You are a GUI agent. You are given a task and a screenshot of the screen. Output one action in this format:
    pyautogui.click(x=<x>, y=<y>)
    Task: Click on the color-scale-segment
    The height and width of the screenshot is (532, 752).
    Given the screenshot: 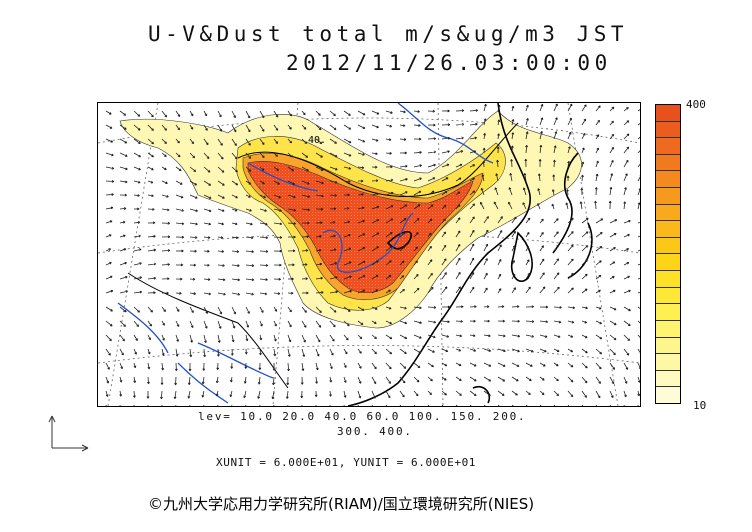 What is the action you would take?
    pyautogui.click(x=668, y=196)
    